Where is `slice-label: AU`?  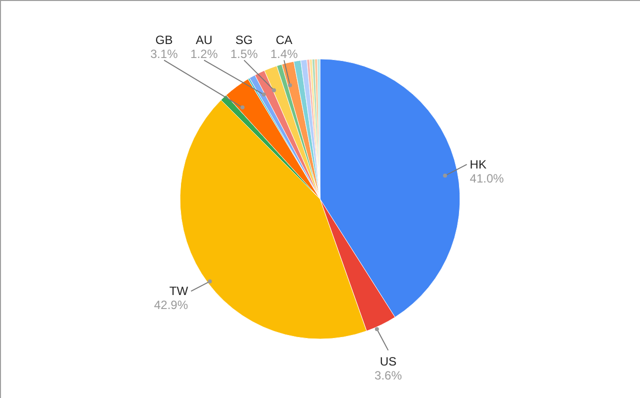 slice-label: AU is located at coordinates (204, 40).